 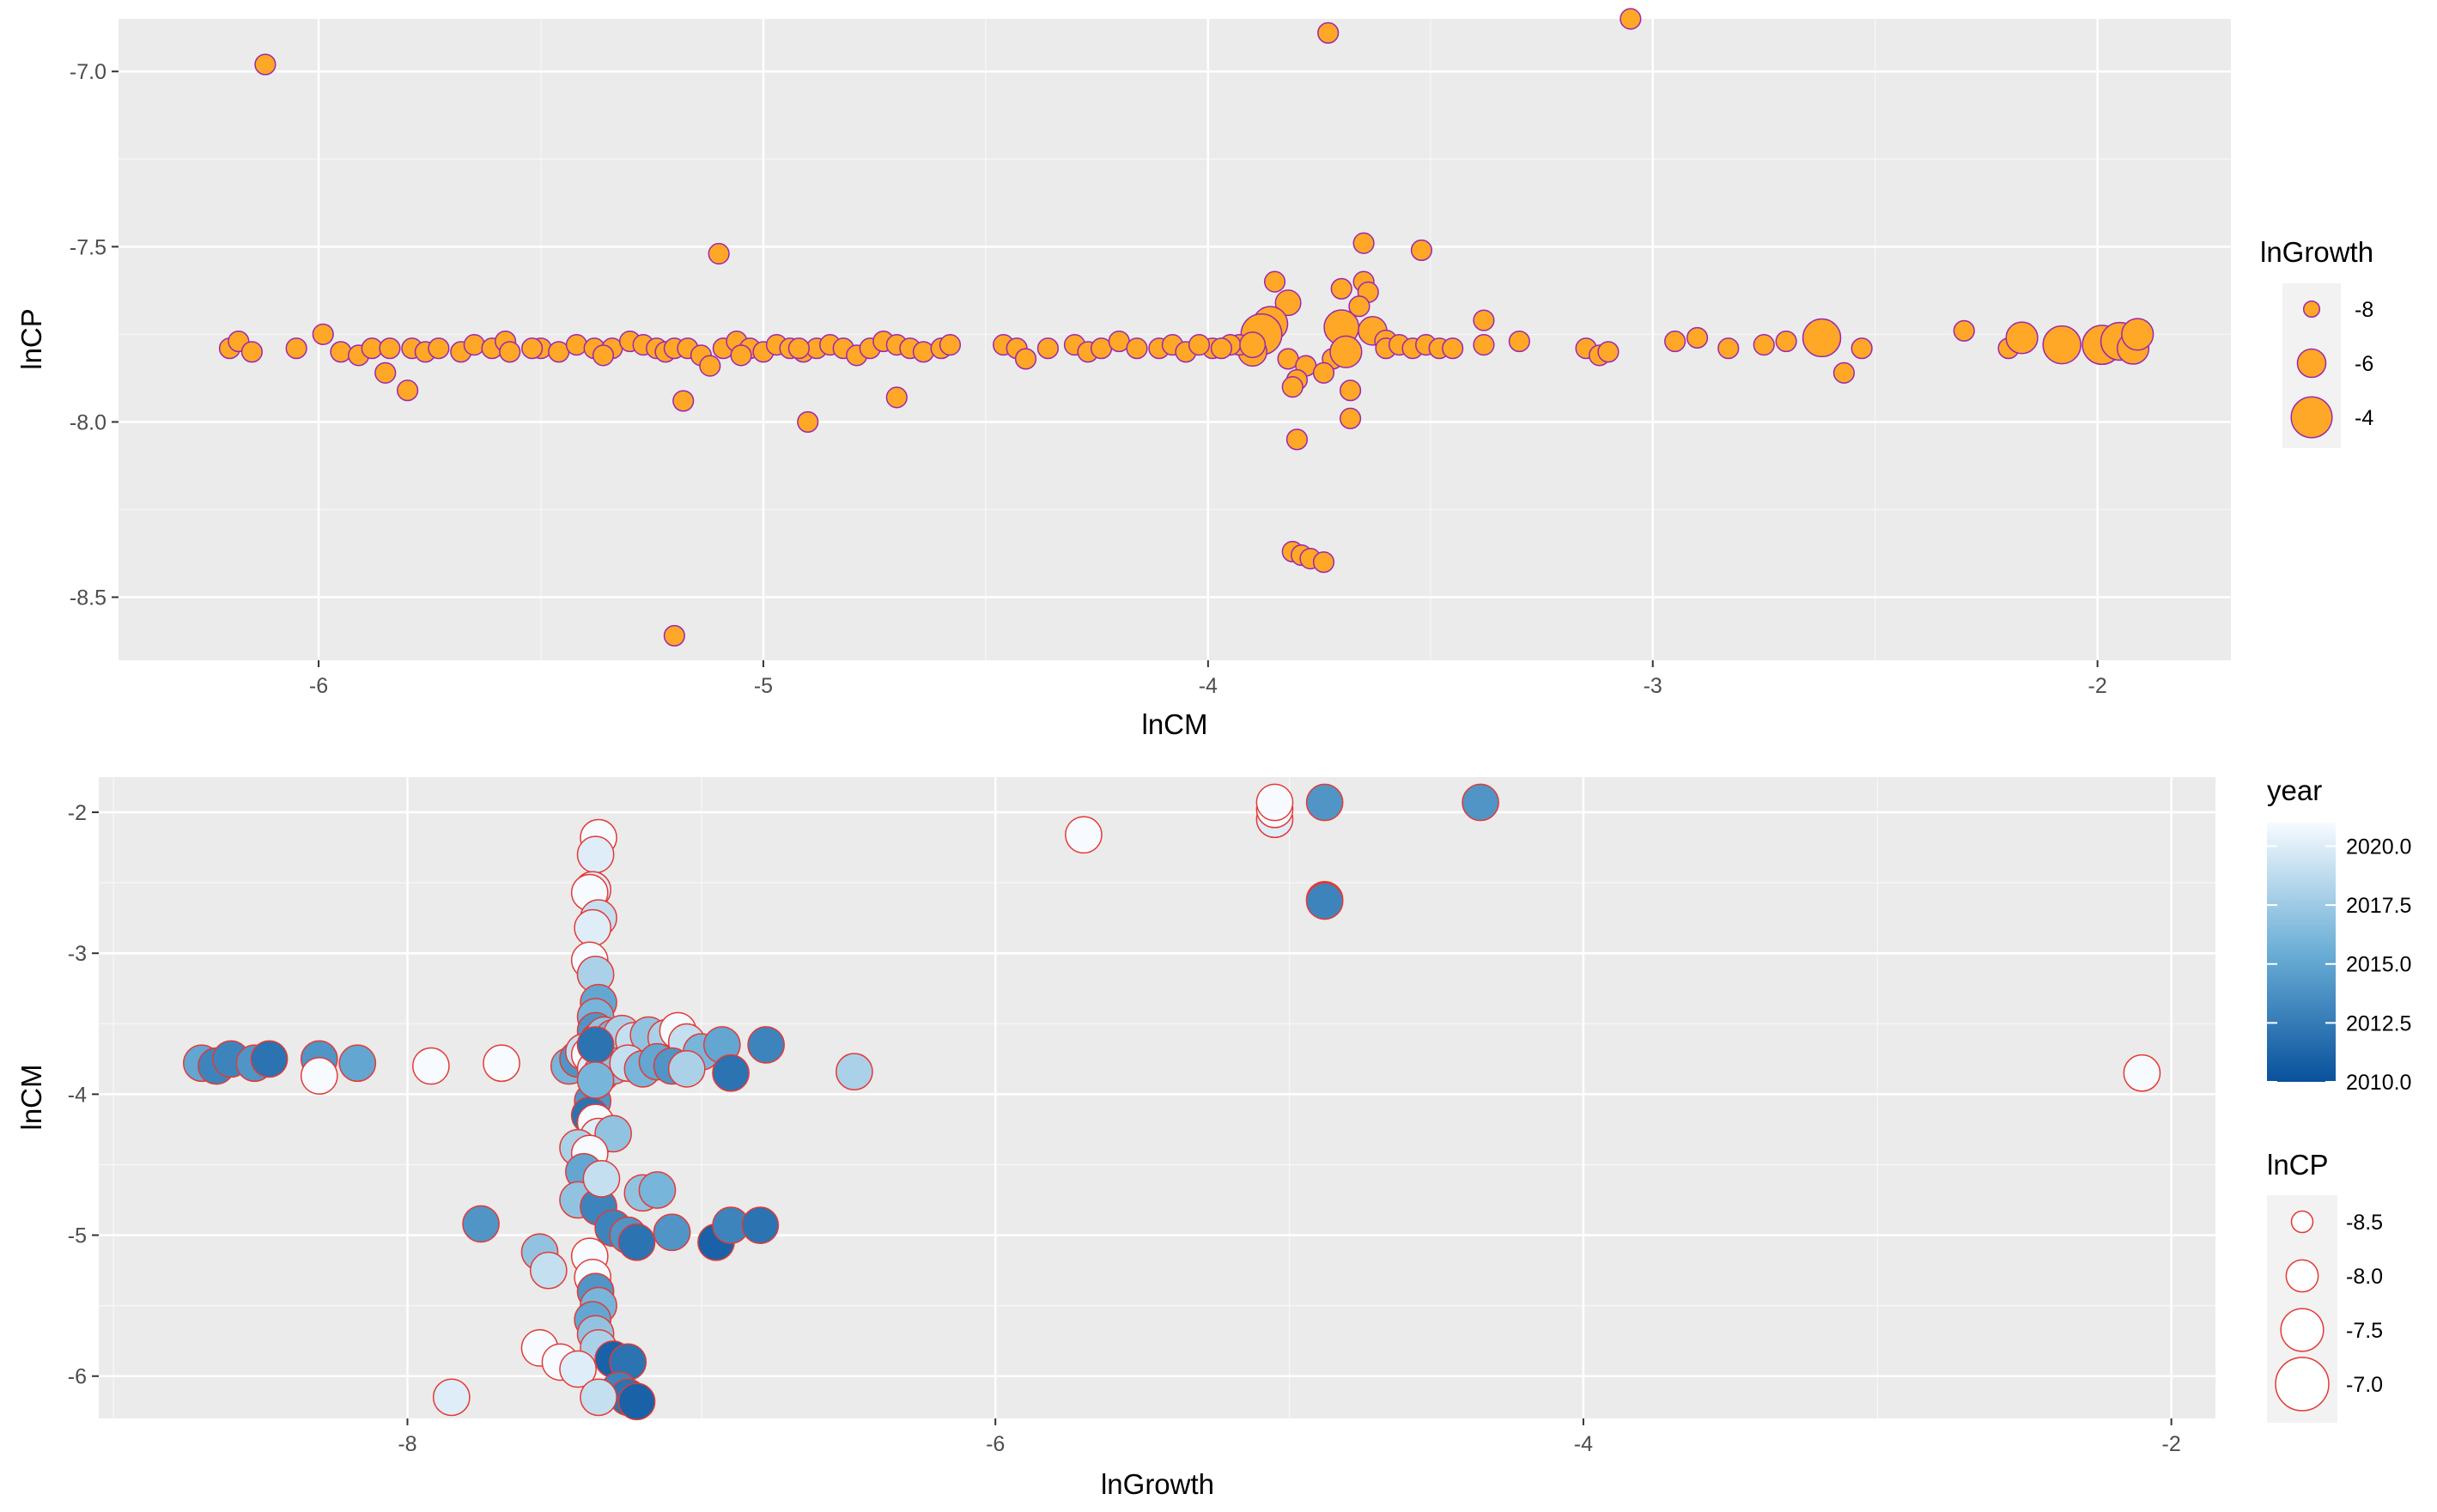 I want to click on bottom-color-legend-items: 2020.0 2017.5 2015.0 2012.5 2010.0, so click(x=2339, y=965).